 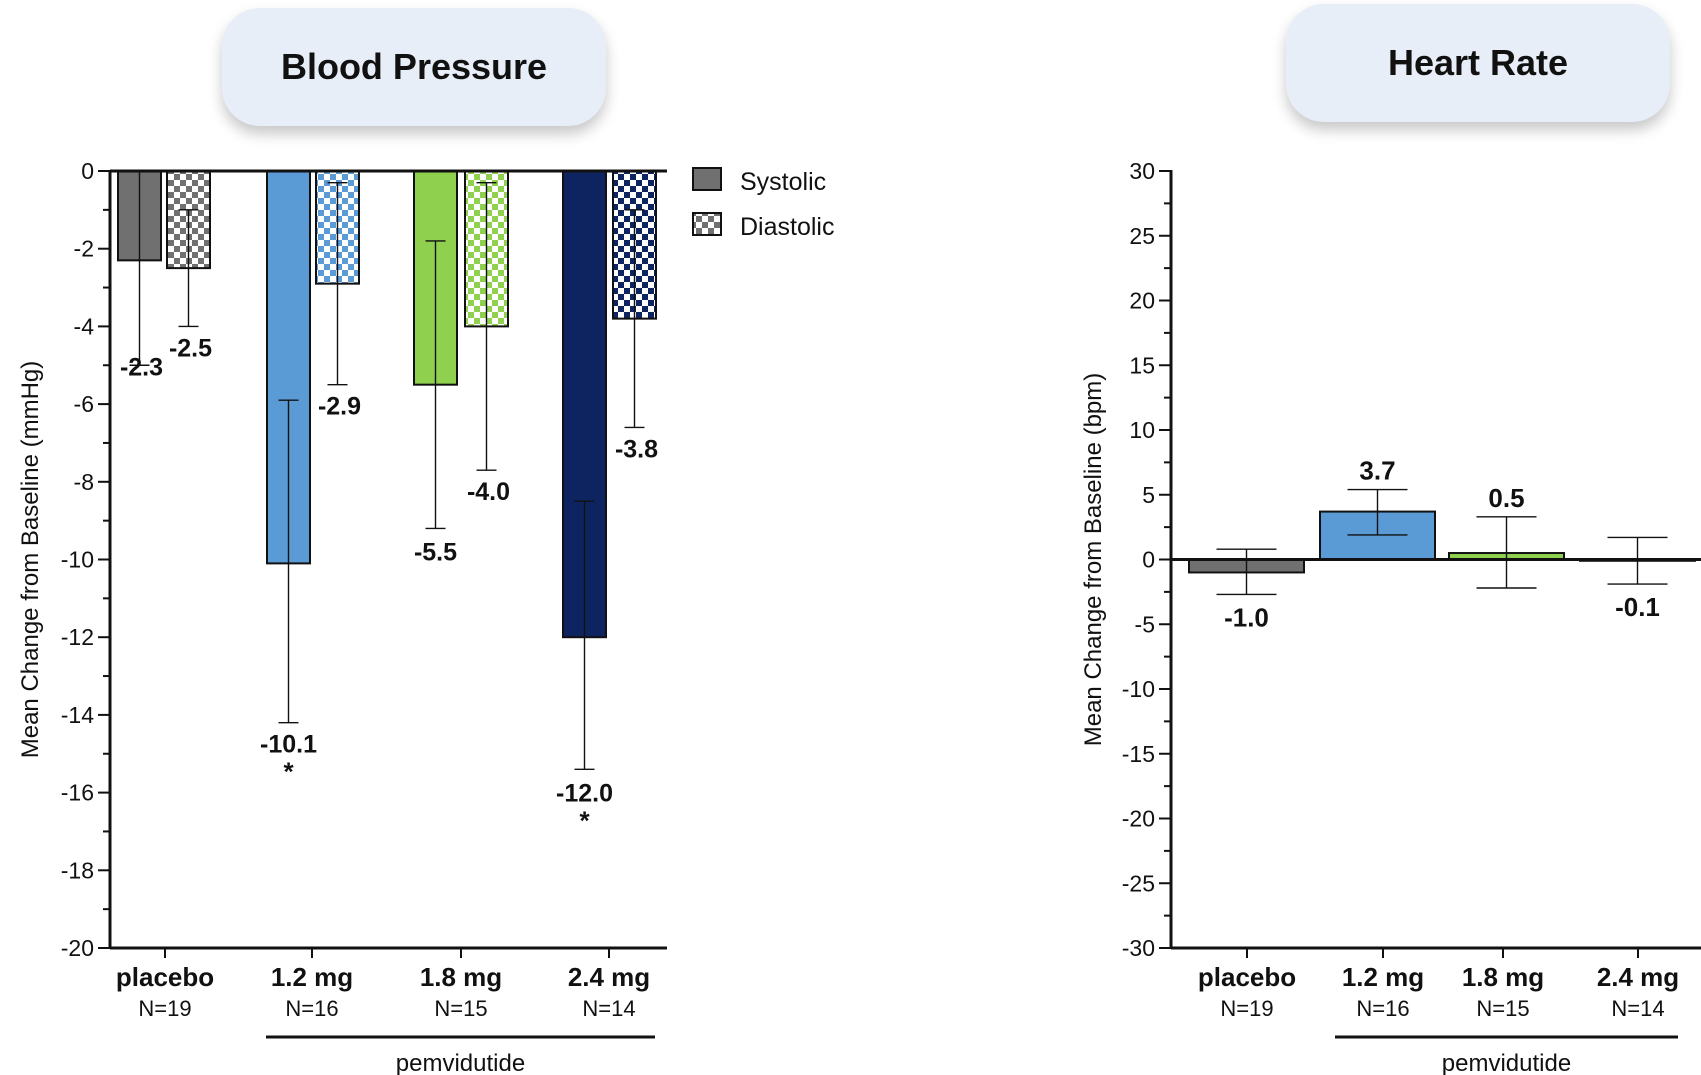 What do you see at coordinates (77, 870) in the screenshot?
I see `y-tick-label: -18` at bounding box center [77, 870].